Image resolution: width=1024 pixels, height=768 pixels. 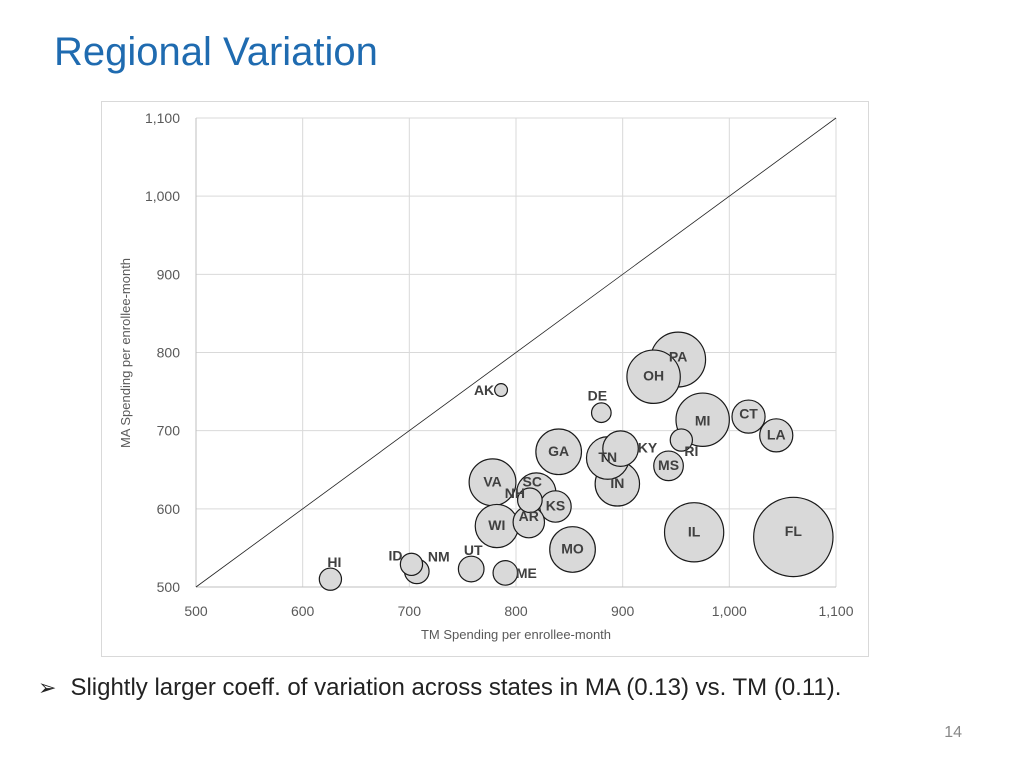 I want to click on bubble-ri, so click(x=681, y=440).